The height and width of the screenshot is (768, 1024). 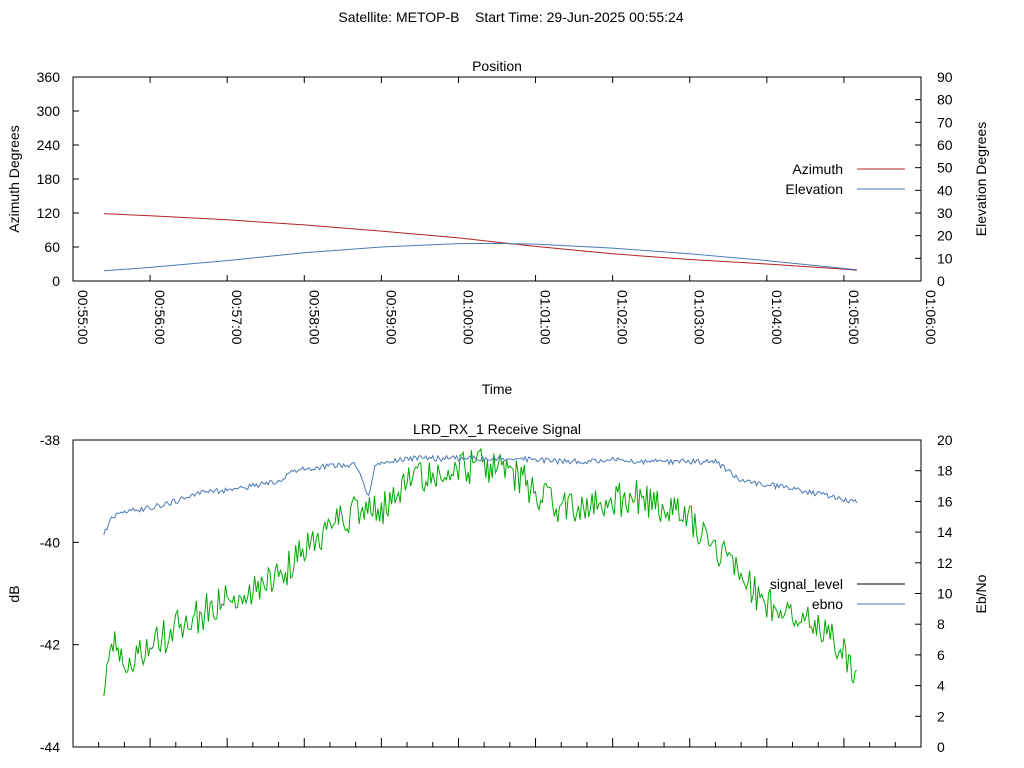 What do you see at coordinates (700, 317) in the screenshot?
I see `x-tick-label: 01:03:00` at bounding box center [700, 317].